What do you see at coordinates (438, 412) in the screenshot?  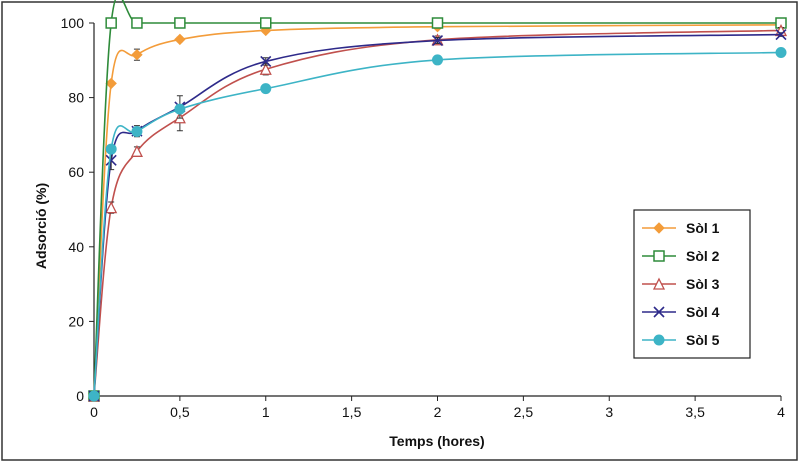 I see `x-tick-label: 2` at bounding box center [438, 412].